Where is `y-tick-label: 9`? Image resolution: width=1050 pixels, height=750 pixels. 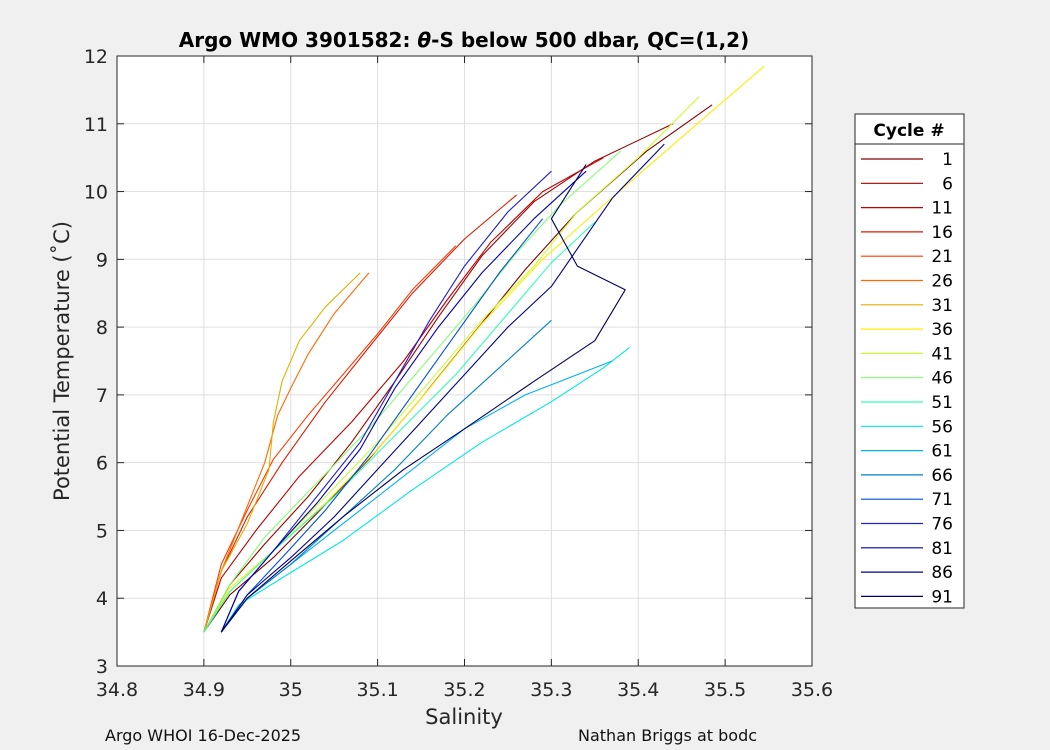
y-tick-label: 9 is located at coordinates (102, 260).